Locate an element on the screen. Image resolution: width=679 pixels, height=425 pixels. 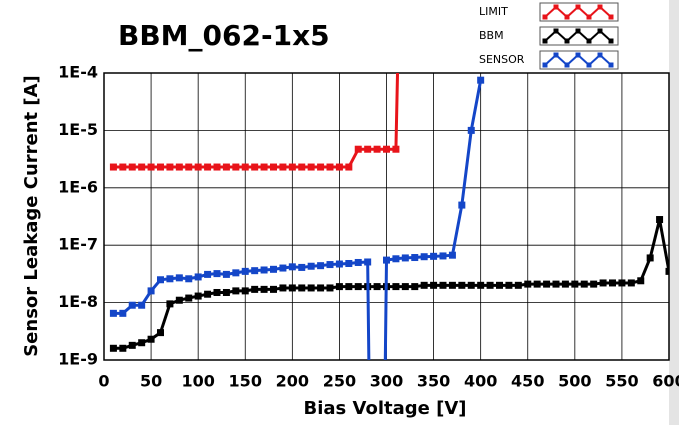
y-tick-label: 1E-7 is located at coordinates (78, 244).